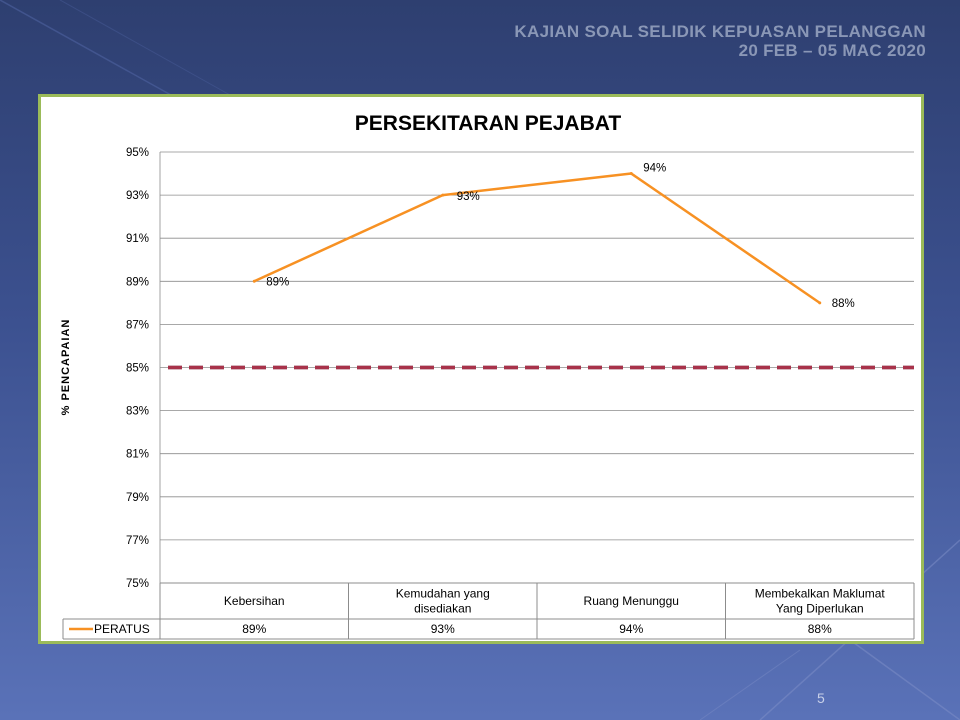 The image size is (960, 720). I want to click on x-category-label: Kemudahan yang, so click(443, 594).